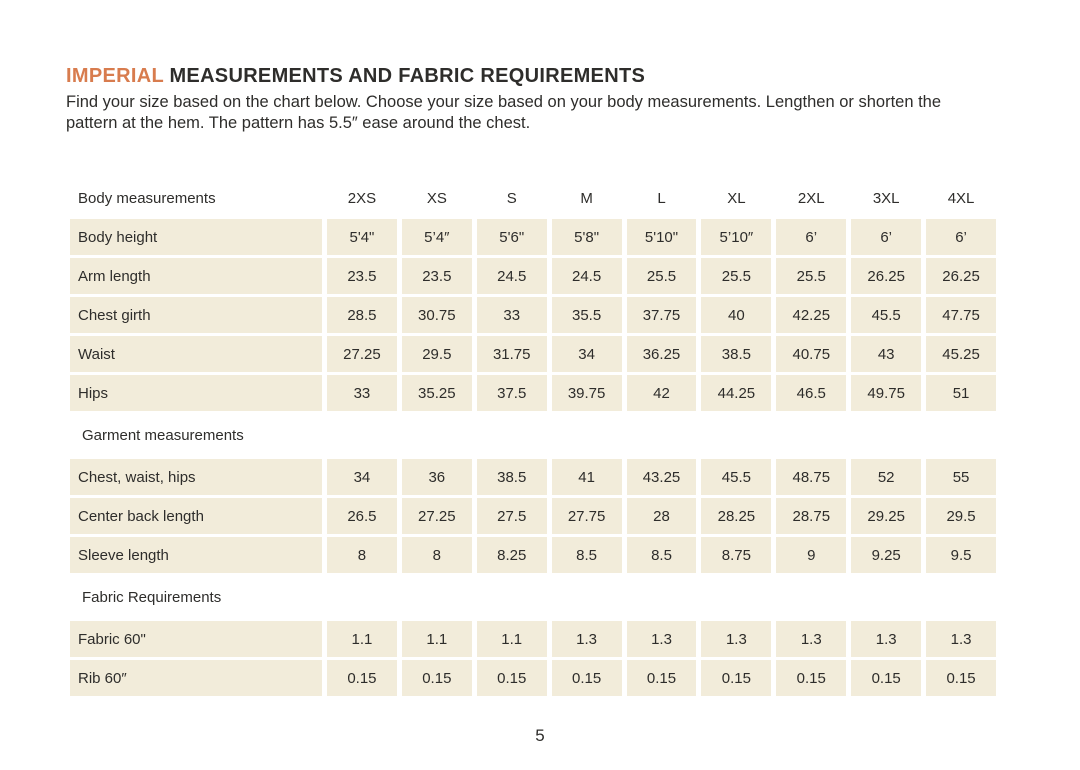 This screenshot has height=770, width=1080. Describe the element at coordinates (436, 237) in the screenshot. I see `value-cell: 5’4″` at that location.